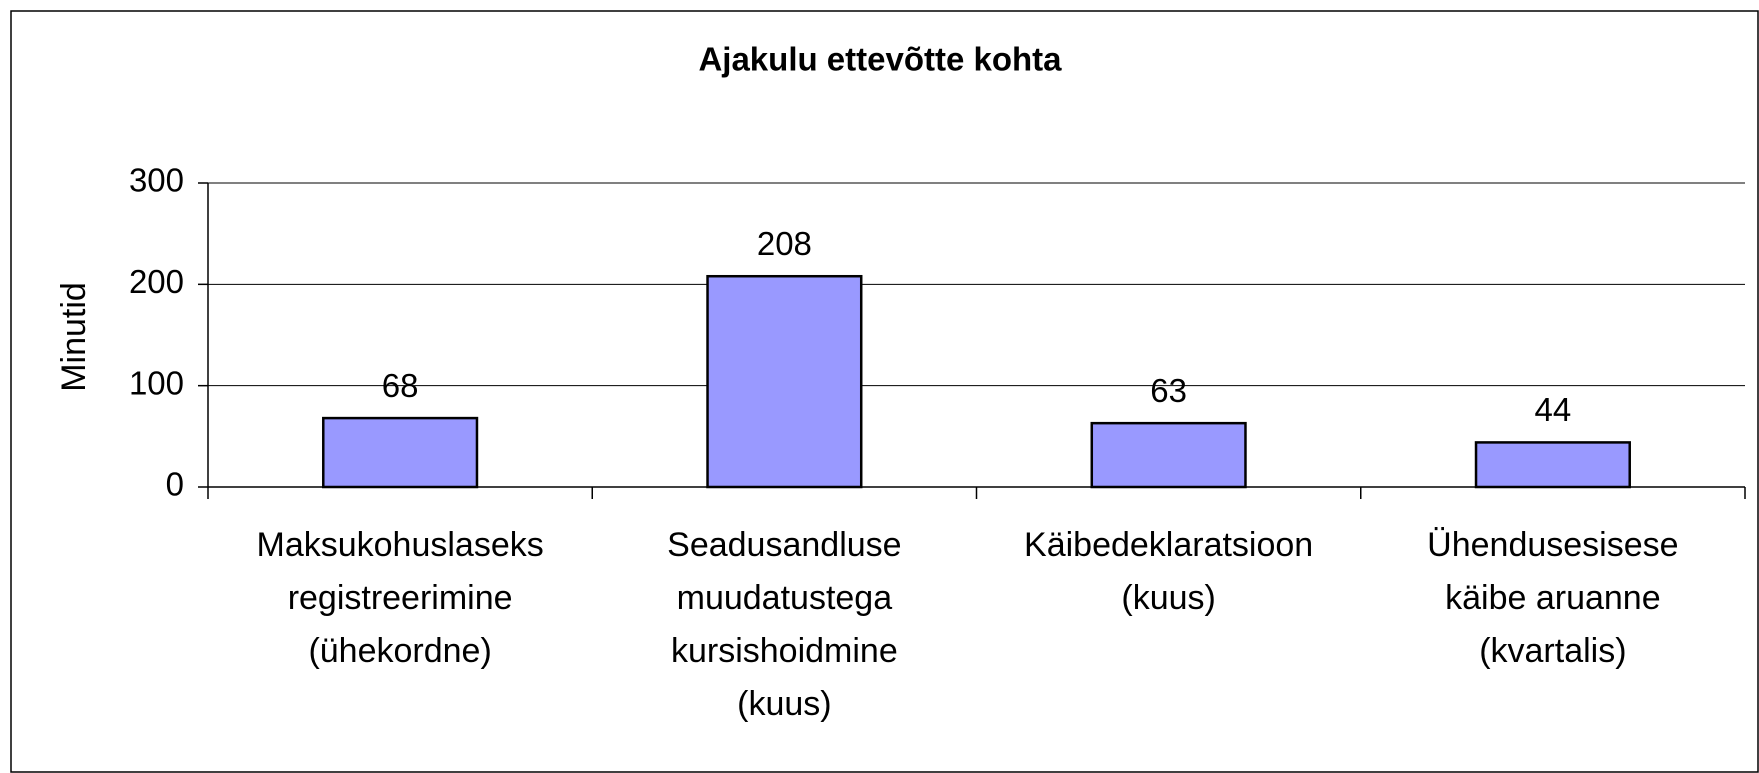  What do you see at coordinates (156, 281) in the screenshot?
I see `y-tick-label: 200` at bounding box center [156, 281].